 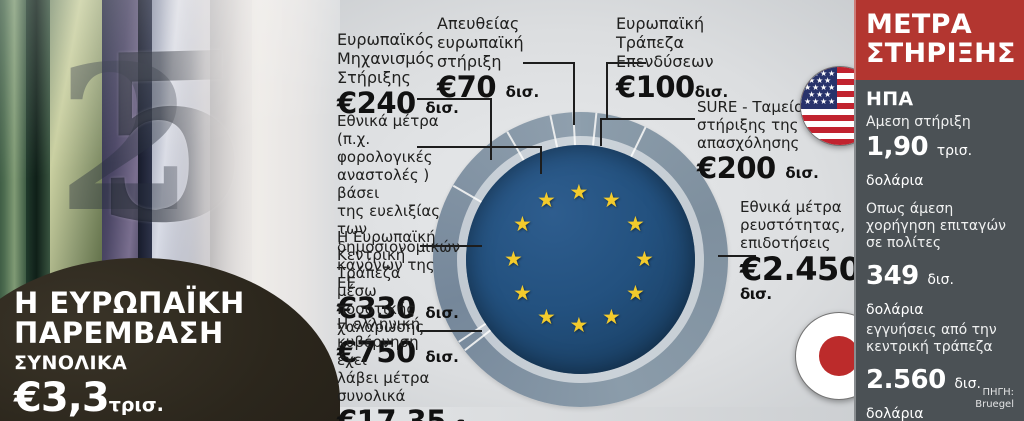 I want to click on leader-line-direct-drop, so click(x=574, y=93).